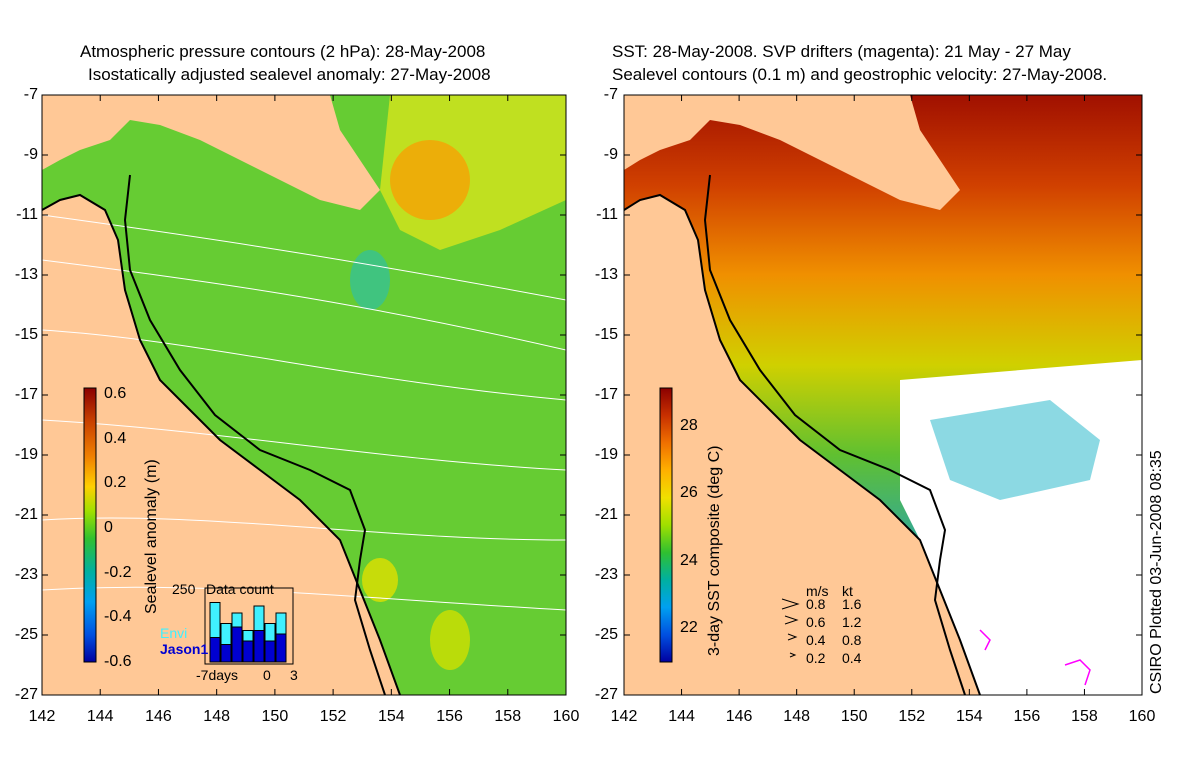 The width and height of the screenshot is (1200, 780). What do you see at coordinates (689, 560) in the screenshot?
I see `right-colorbar-tick: 24` at bounding box center [689, 560].